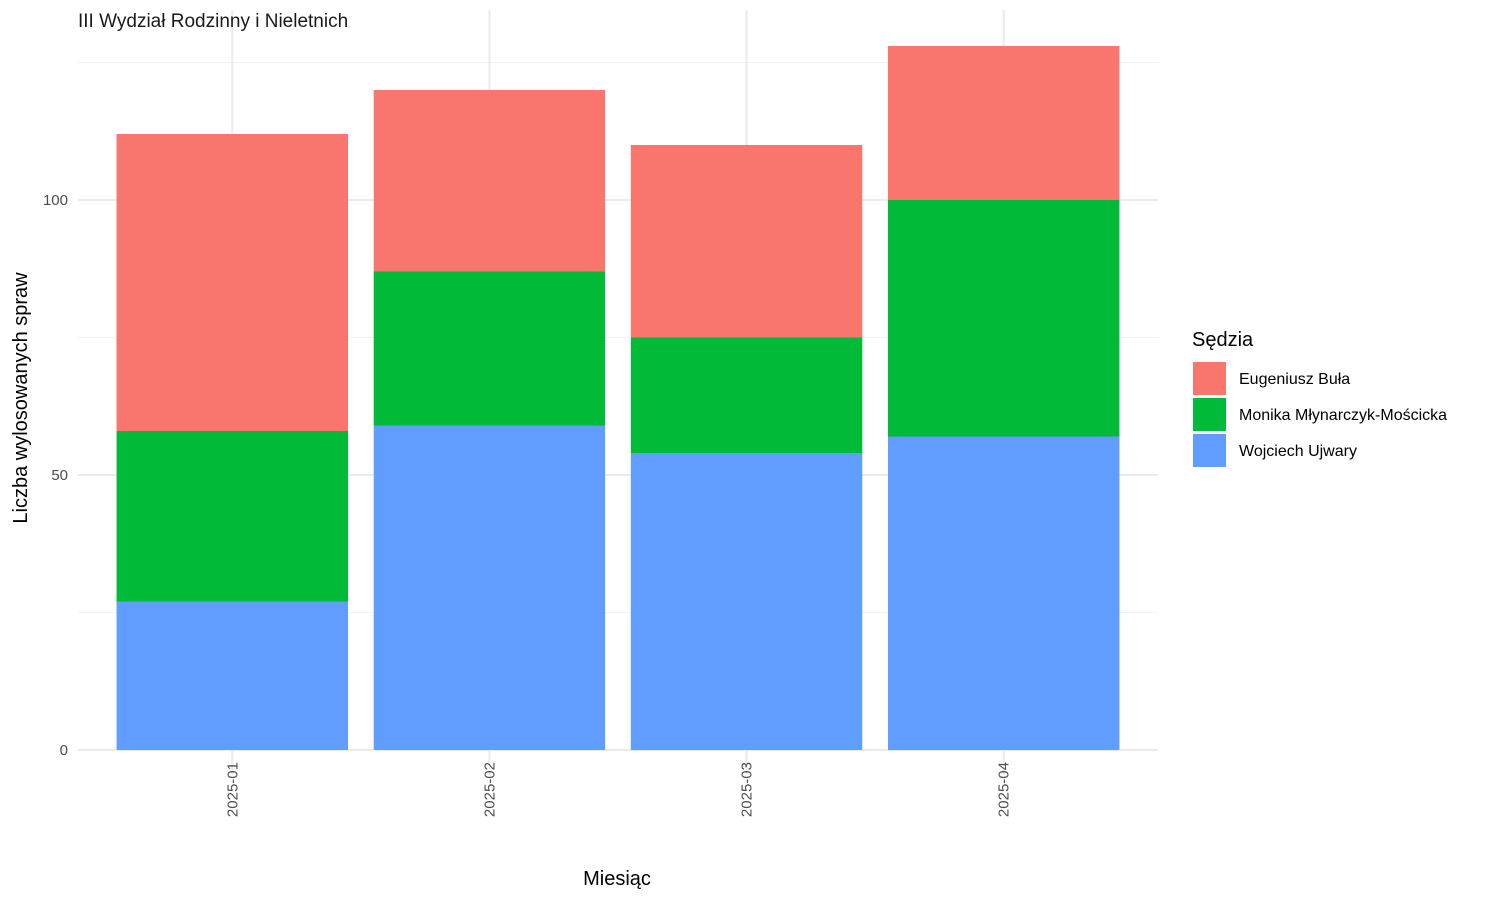  Describe the element at coordinates (232, 789) in the screenshot. I see `x-tick-label: 2025-01` at that location.